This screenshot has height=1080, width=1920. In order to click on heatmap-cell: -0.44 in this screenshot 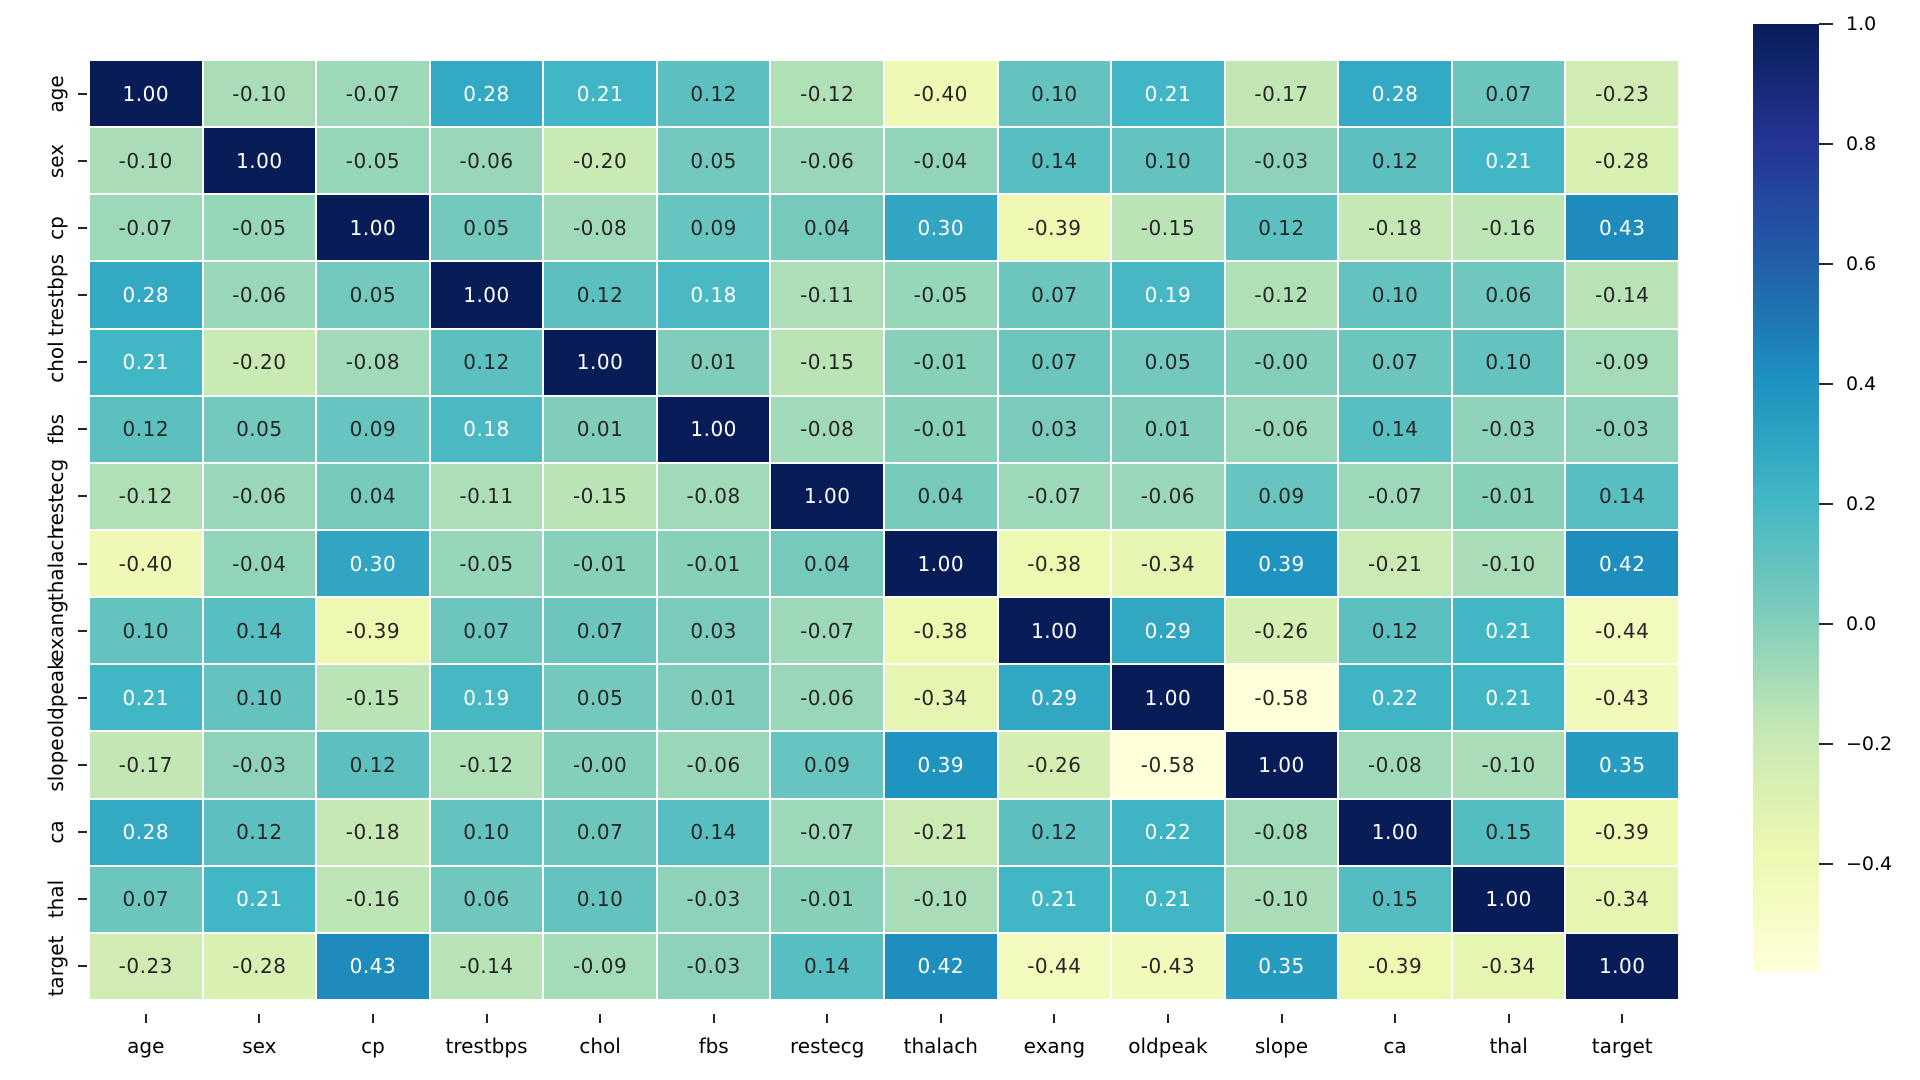, I will do `click(1622, 631)`.